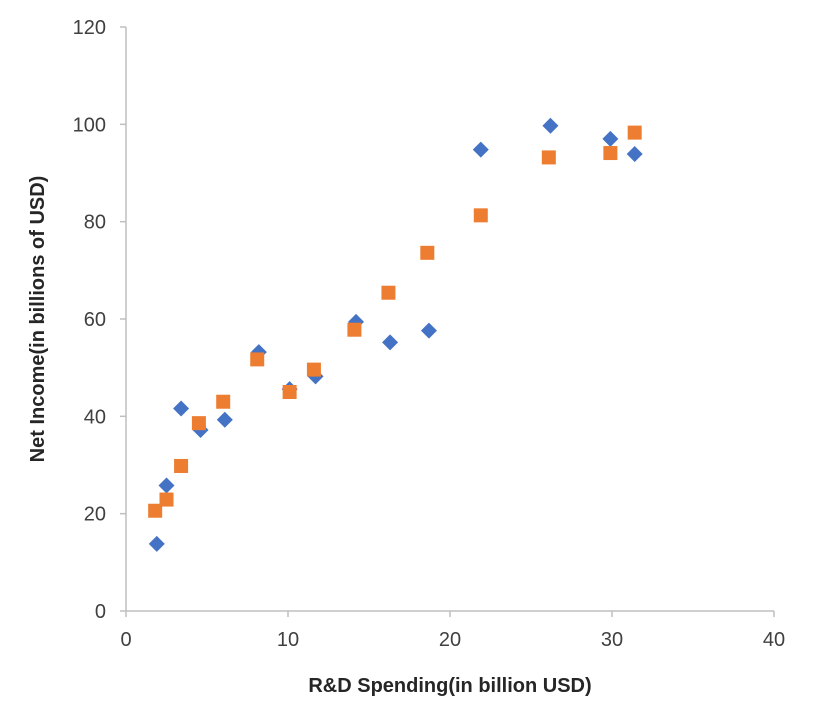 The width and height of the screenshot is (825, 713). What do you see at coordinates (89, 125) in the screenshot?
I see `y-tick-label: 100` at bounding box center [89, 125].